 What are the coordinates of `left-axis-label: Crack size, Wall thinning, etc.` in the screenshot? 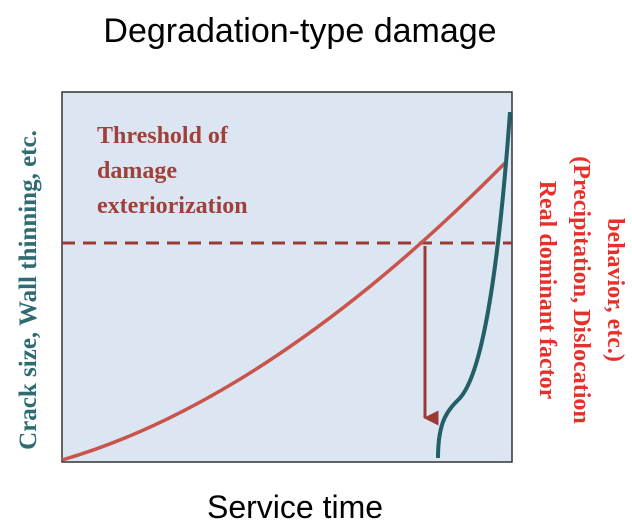 It's located at (28, 290).